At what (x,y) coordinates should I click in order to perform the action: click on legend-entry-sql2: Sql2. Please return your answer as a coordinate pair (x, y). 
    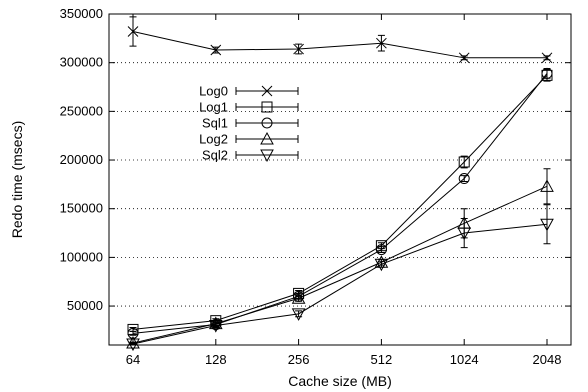
    Looking at the image, I should click on (250, 155).